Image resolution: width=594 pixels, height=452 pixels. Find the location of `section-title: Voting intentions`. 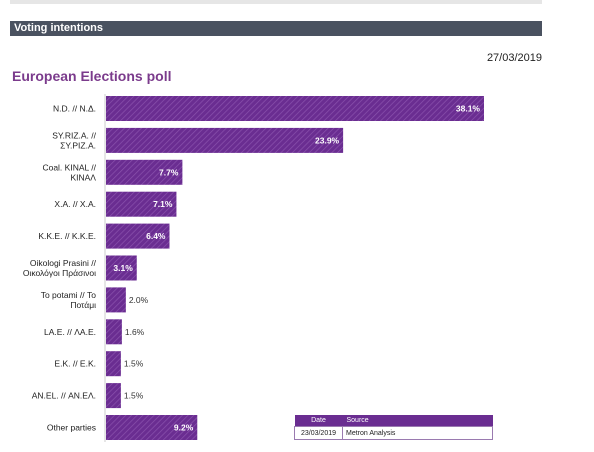

section-title: Voting intentions is located at coordinates (59, 28).